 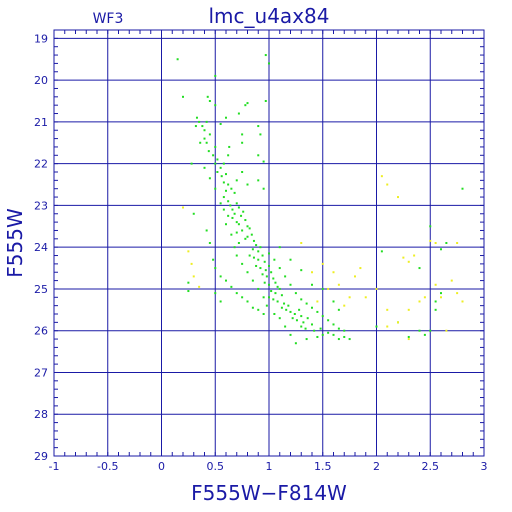 What do you see at coordinates (54, 466) in the screenshot?
I see `x-tick-label: -1` at bounding box center [54, 466].